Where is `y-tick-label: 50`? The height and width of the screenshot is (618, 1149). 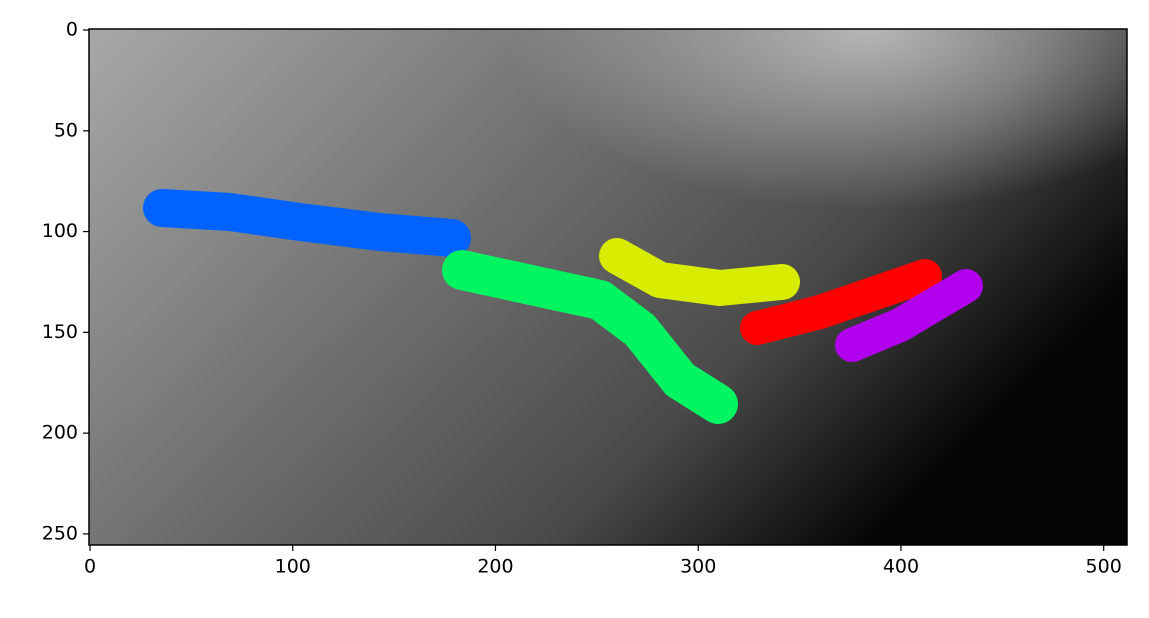
y-tick-label: 50 is located at coordinates (66, 130).